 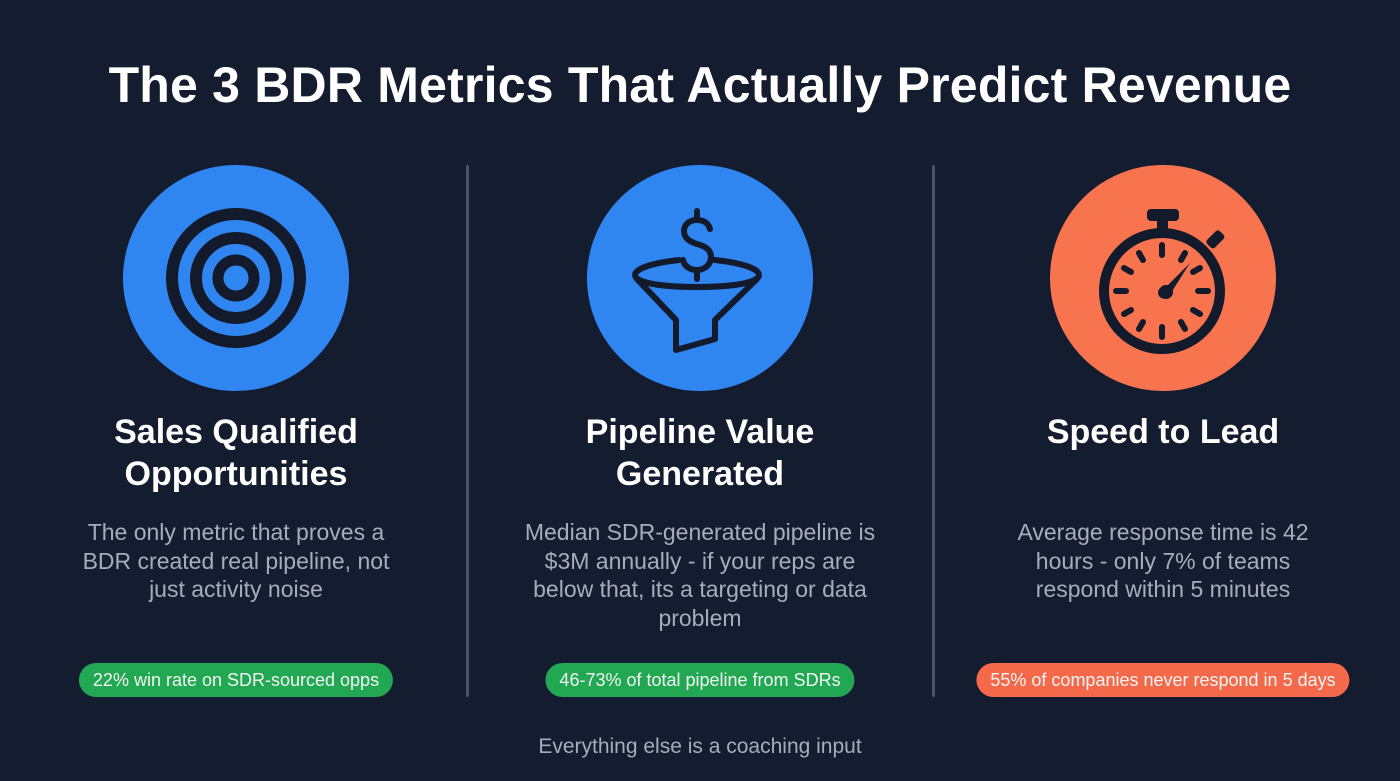 What do you see at coordinates (697, 280) in the screenshot?
I see `dollar-funnel-icon` at bounding box center [697, 280].